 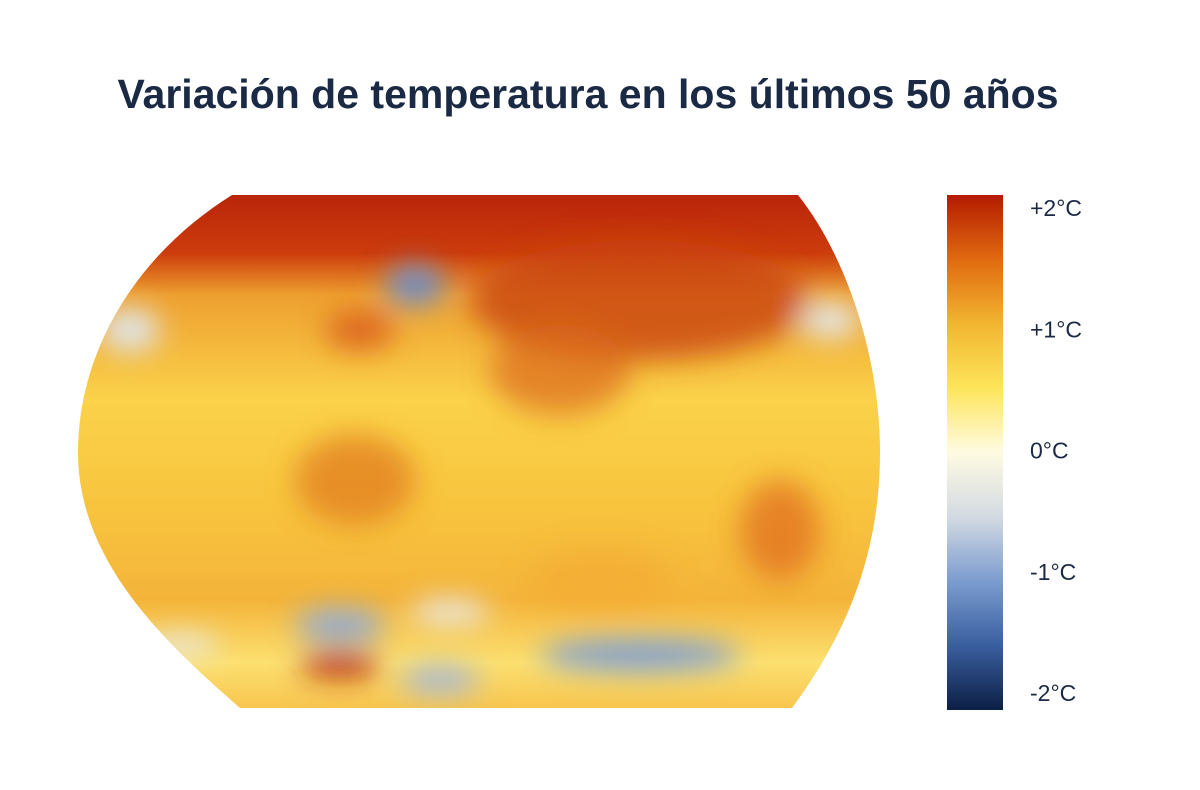 I want to click on colorbar-tick-label: +2°C, so click(x=1056, y=208).